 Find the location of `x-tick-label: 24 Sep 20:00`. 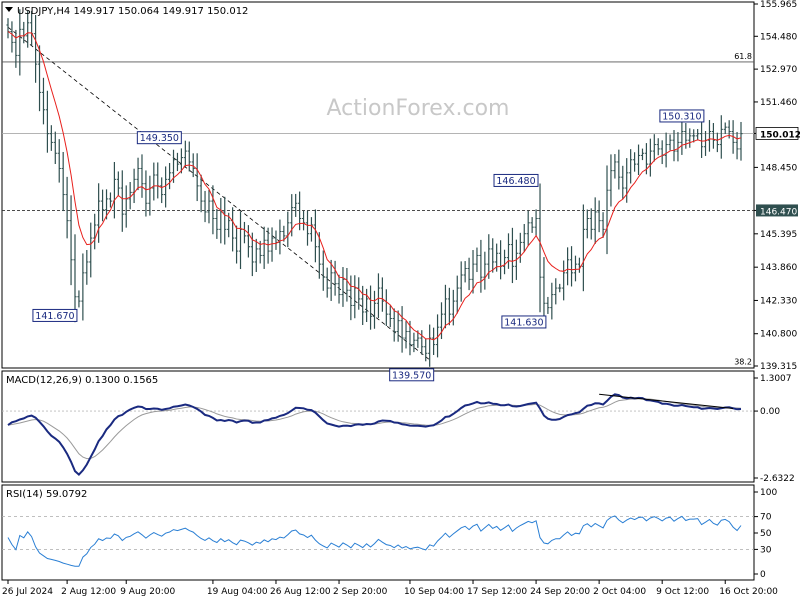

x-tick-label: 24 Sep 20:00 is located at coordinates (560, 592).